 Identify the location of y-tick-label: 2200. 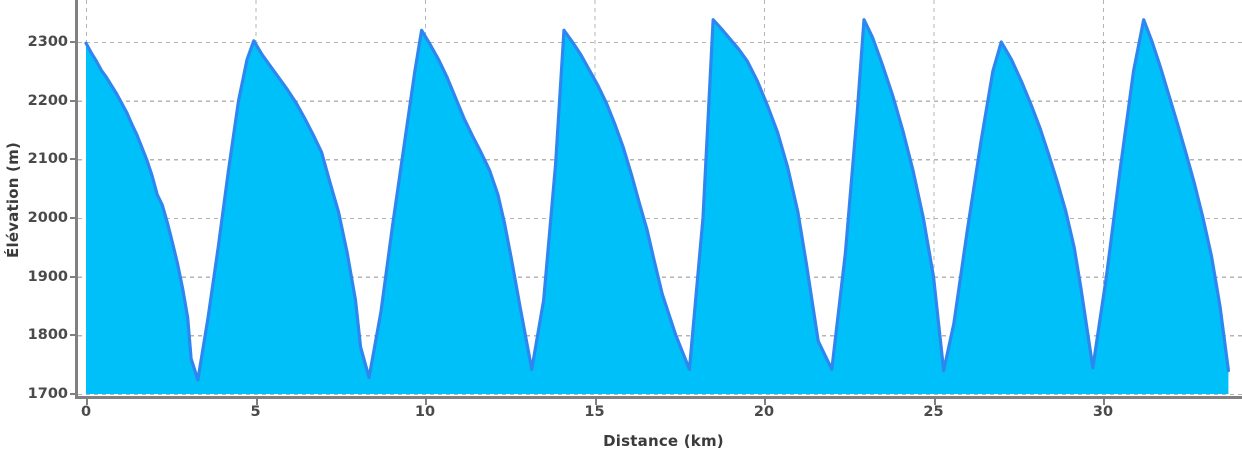
(47, 100).